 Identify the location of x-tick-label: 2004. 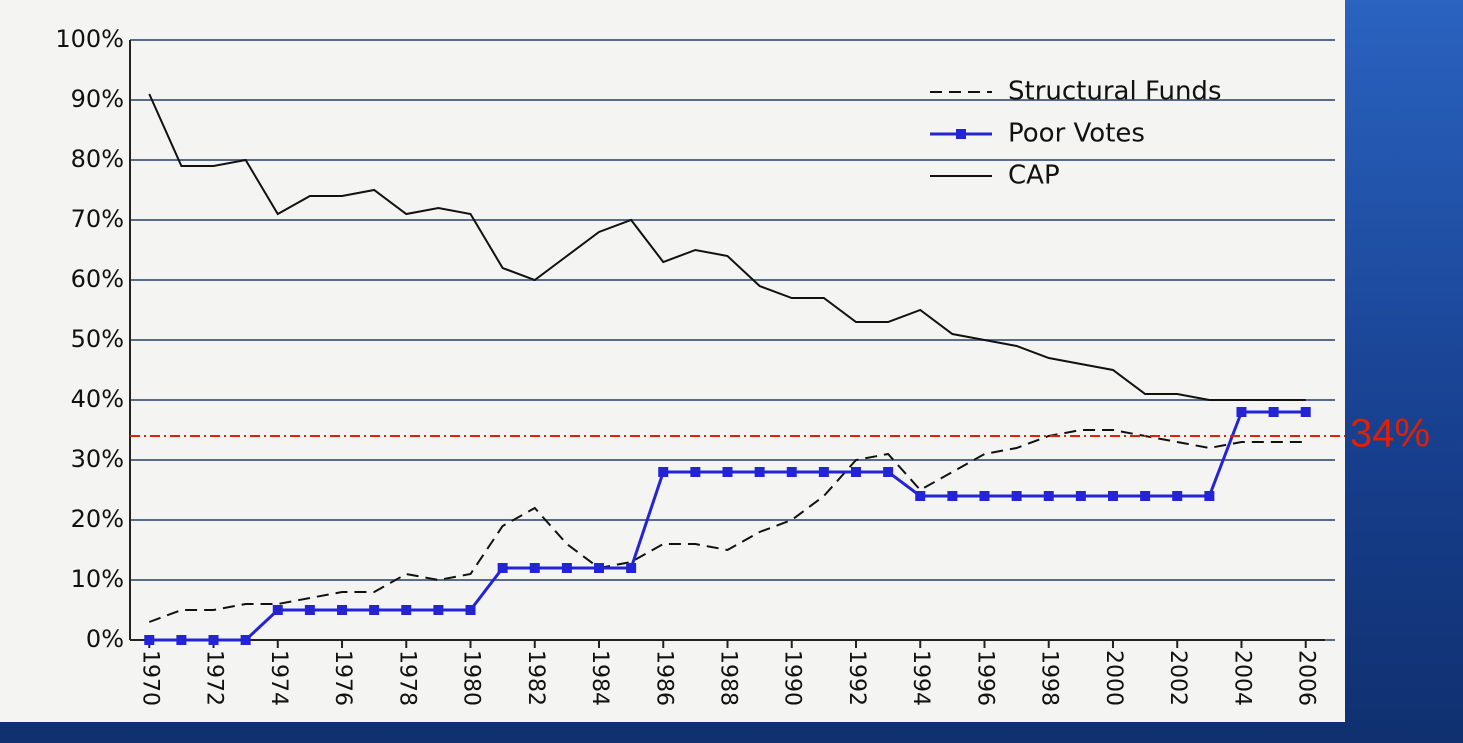
(1241, 678).